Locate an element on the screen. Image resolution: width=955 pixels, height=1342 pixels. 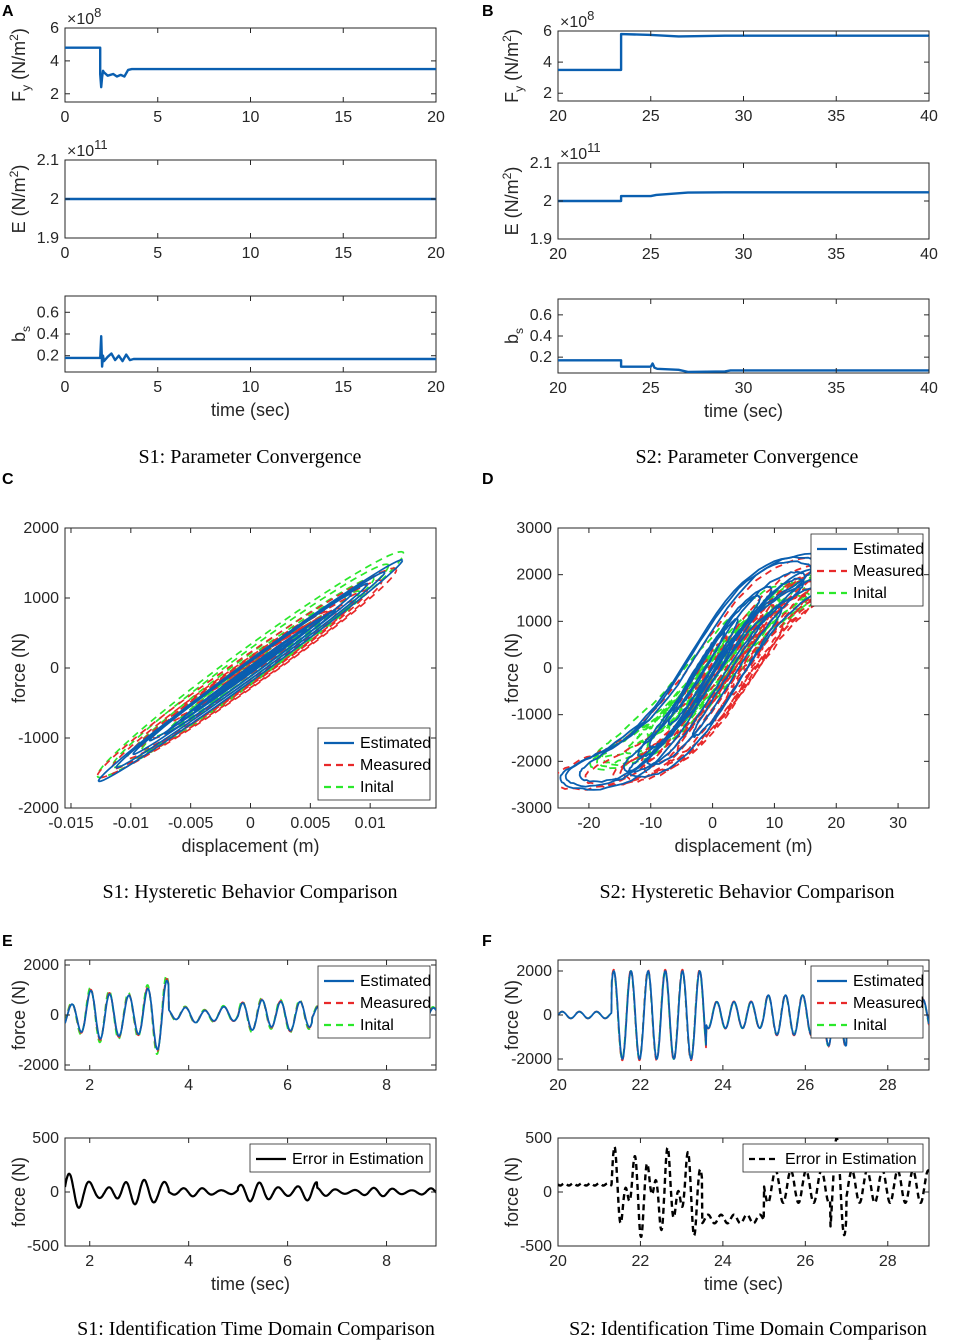
x-tick-label: 10 is located at coordinates (251, 253).